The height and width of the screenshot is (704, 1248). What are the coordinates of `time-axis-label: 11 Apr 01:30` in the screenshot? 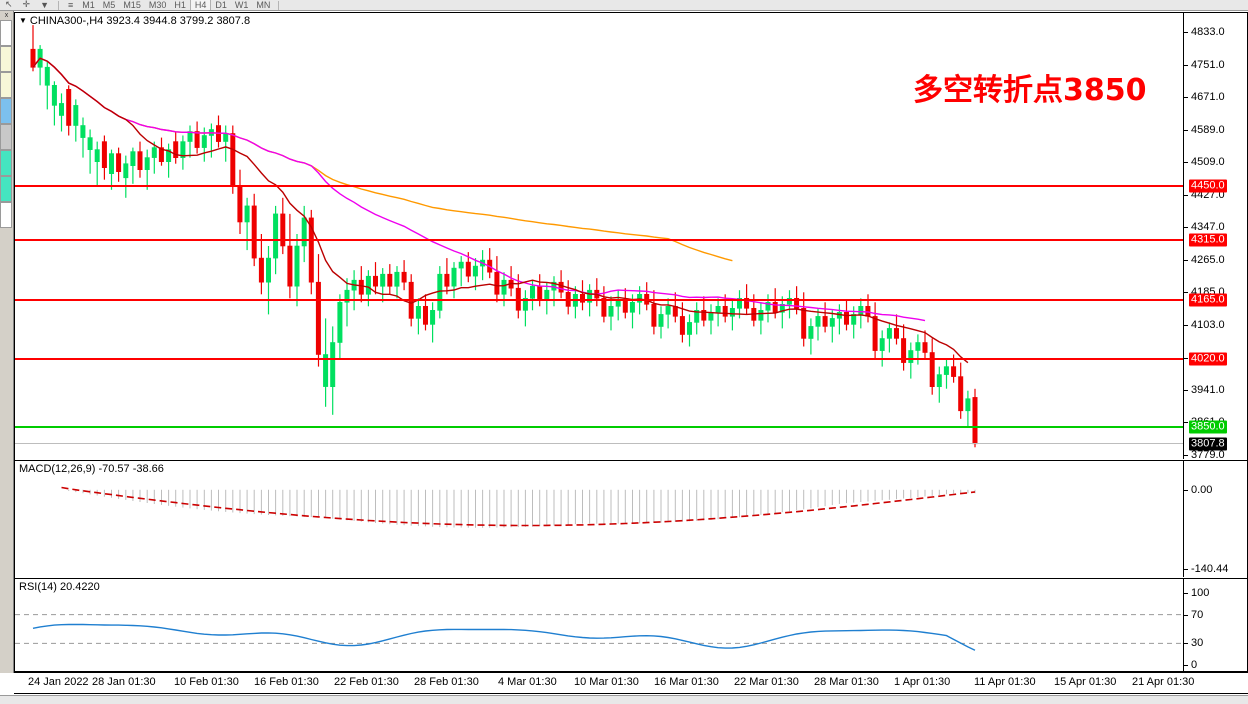 It's located at (1005, 682).